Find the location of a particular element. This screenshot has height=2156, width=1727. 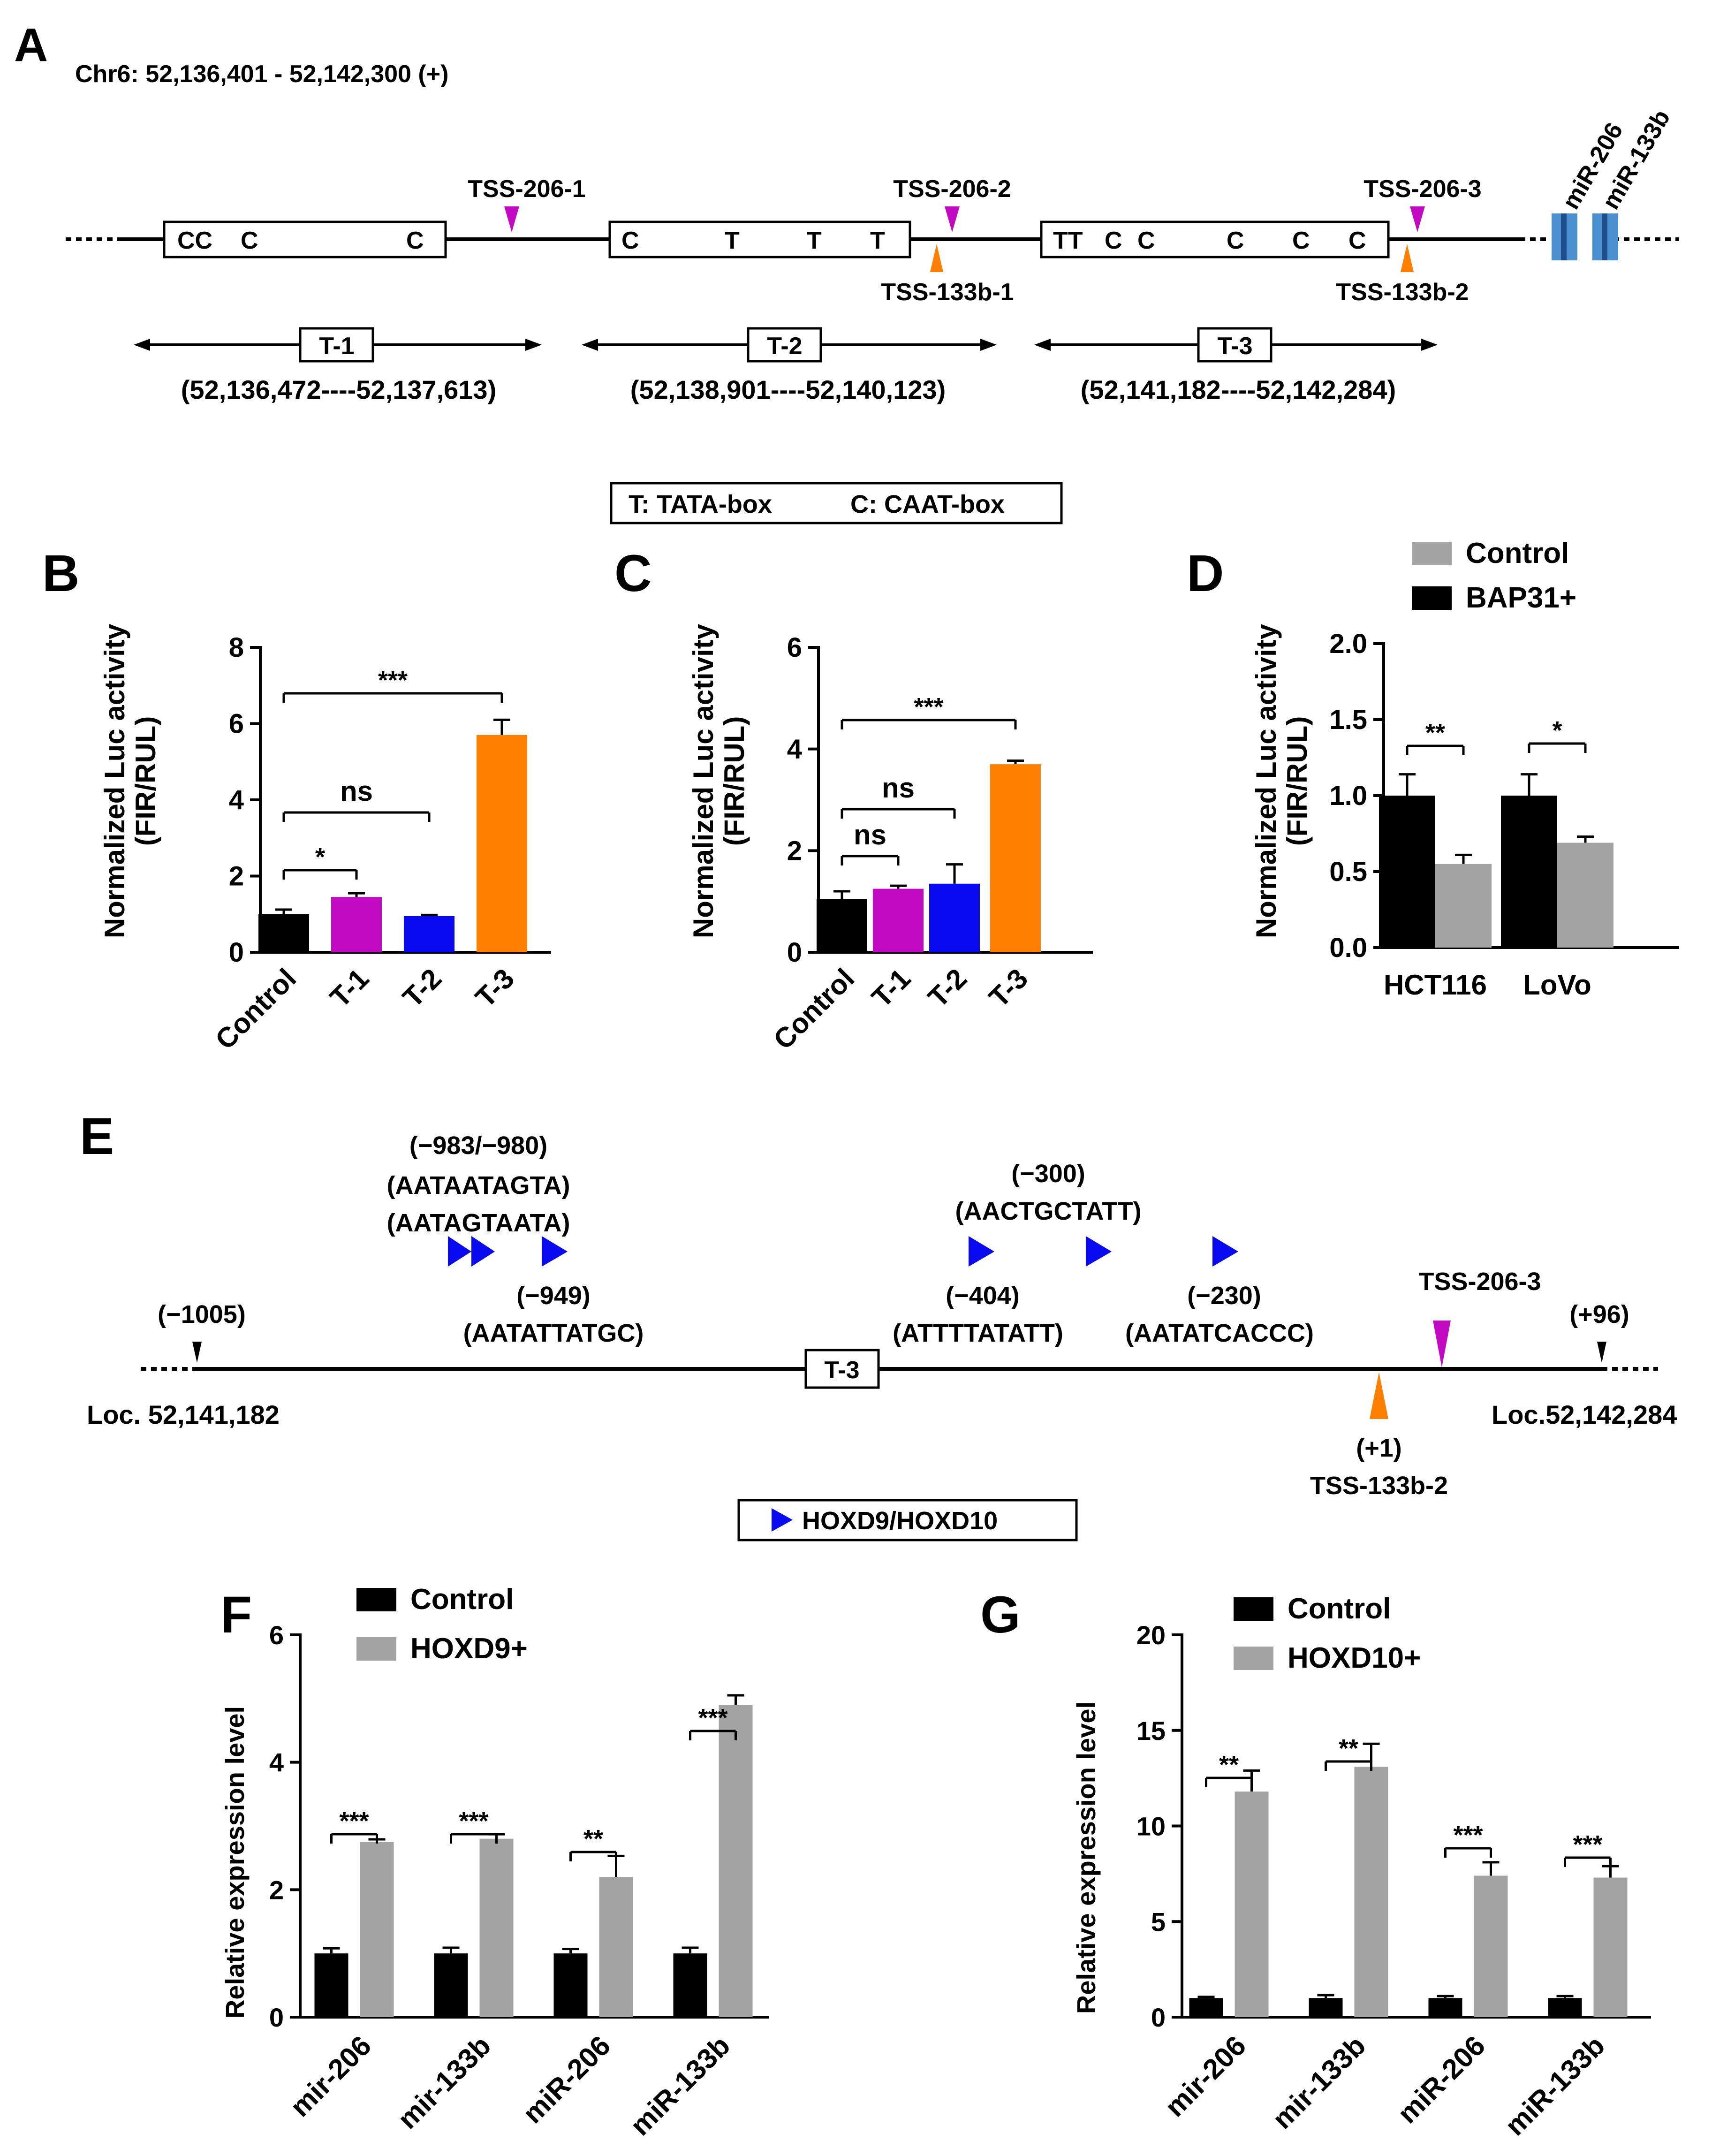

left-position: (−1005) is located at coordinates (202, 1314).